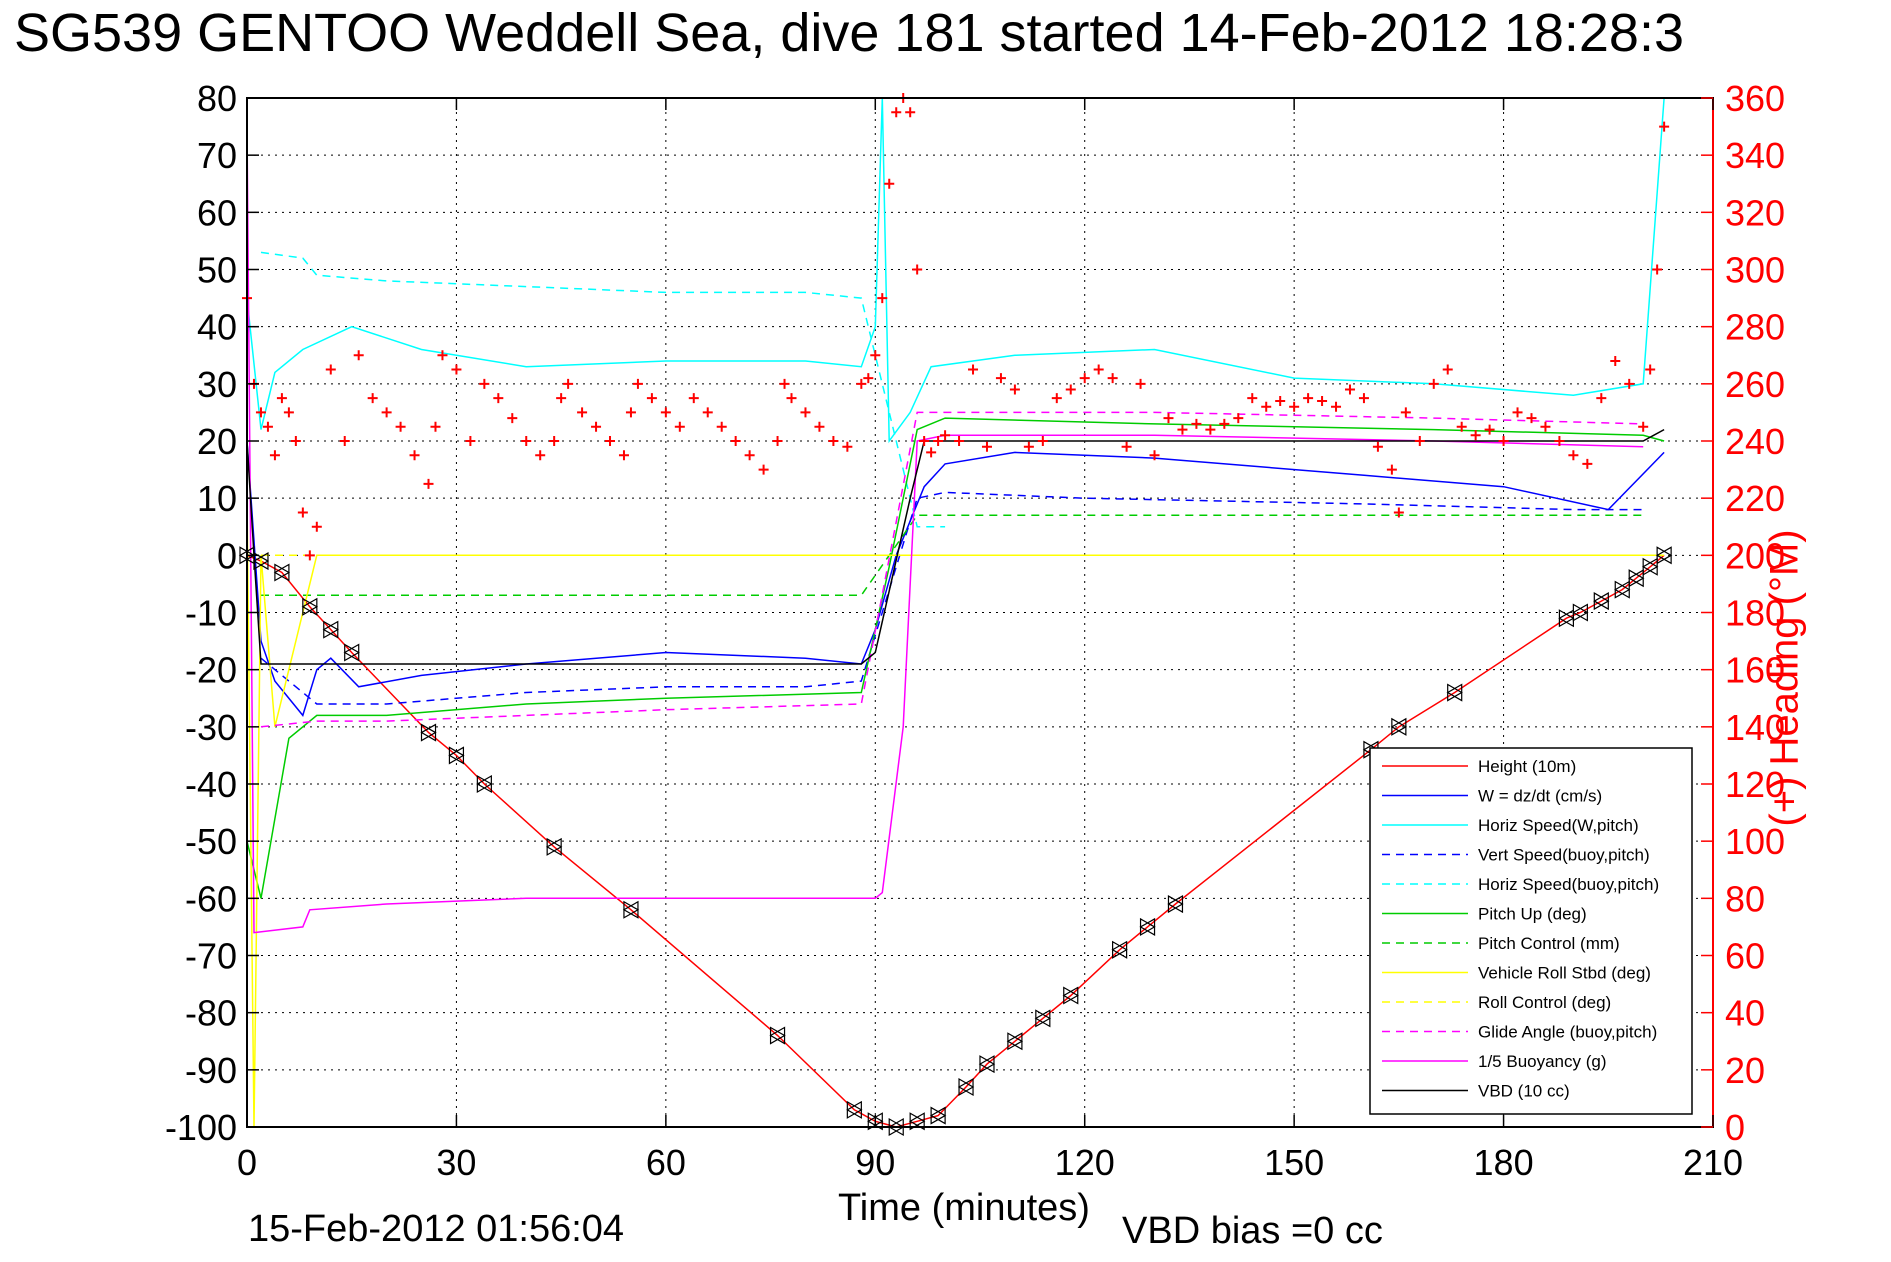 The height and width of the screenshot is (1262, 1891). Describe the element at coordinates (1568, 884) in the screenshot. I see `legend-entry: Horiz Speed(buoy,pitch)` at that location.